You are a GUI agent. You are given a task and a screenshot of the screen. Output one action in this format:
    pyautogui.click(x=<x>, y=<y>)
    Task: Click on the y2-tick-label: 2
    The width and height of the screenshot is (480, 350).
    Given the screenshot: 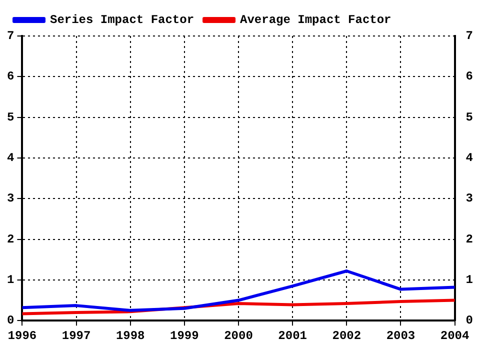 What is the action you would take?
    pyautogui.click(x=469, y=239)
    